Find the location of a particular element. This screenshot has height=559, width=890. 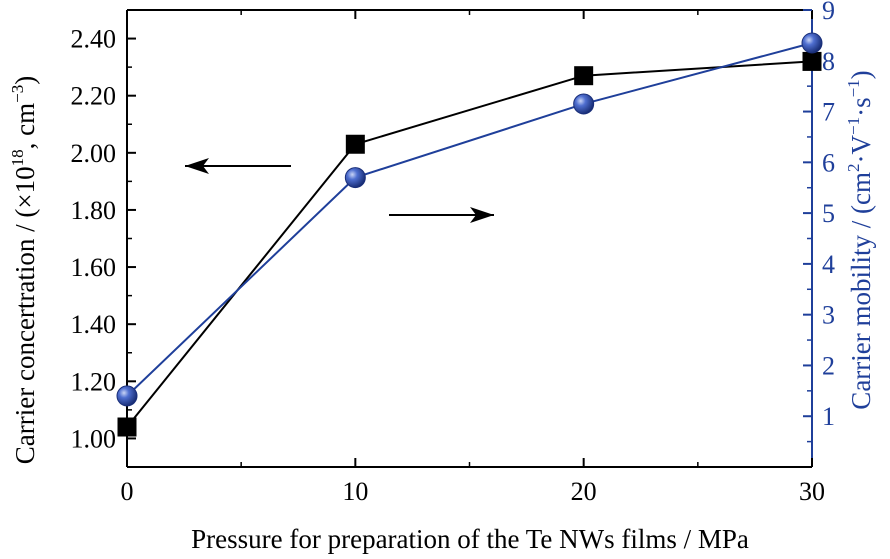

y-right-tick-label: 8 is located at coordinates (828, 61).